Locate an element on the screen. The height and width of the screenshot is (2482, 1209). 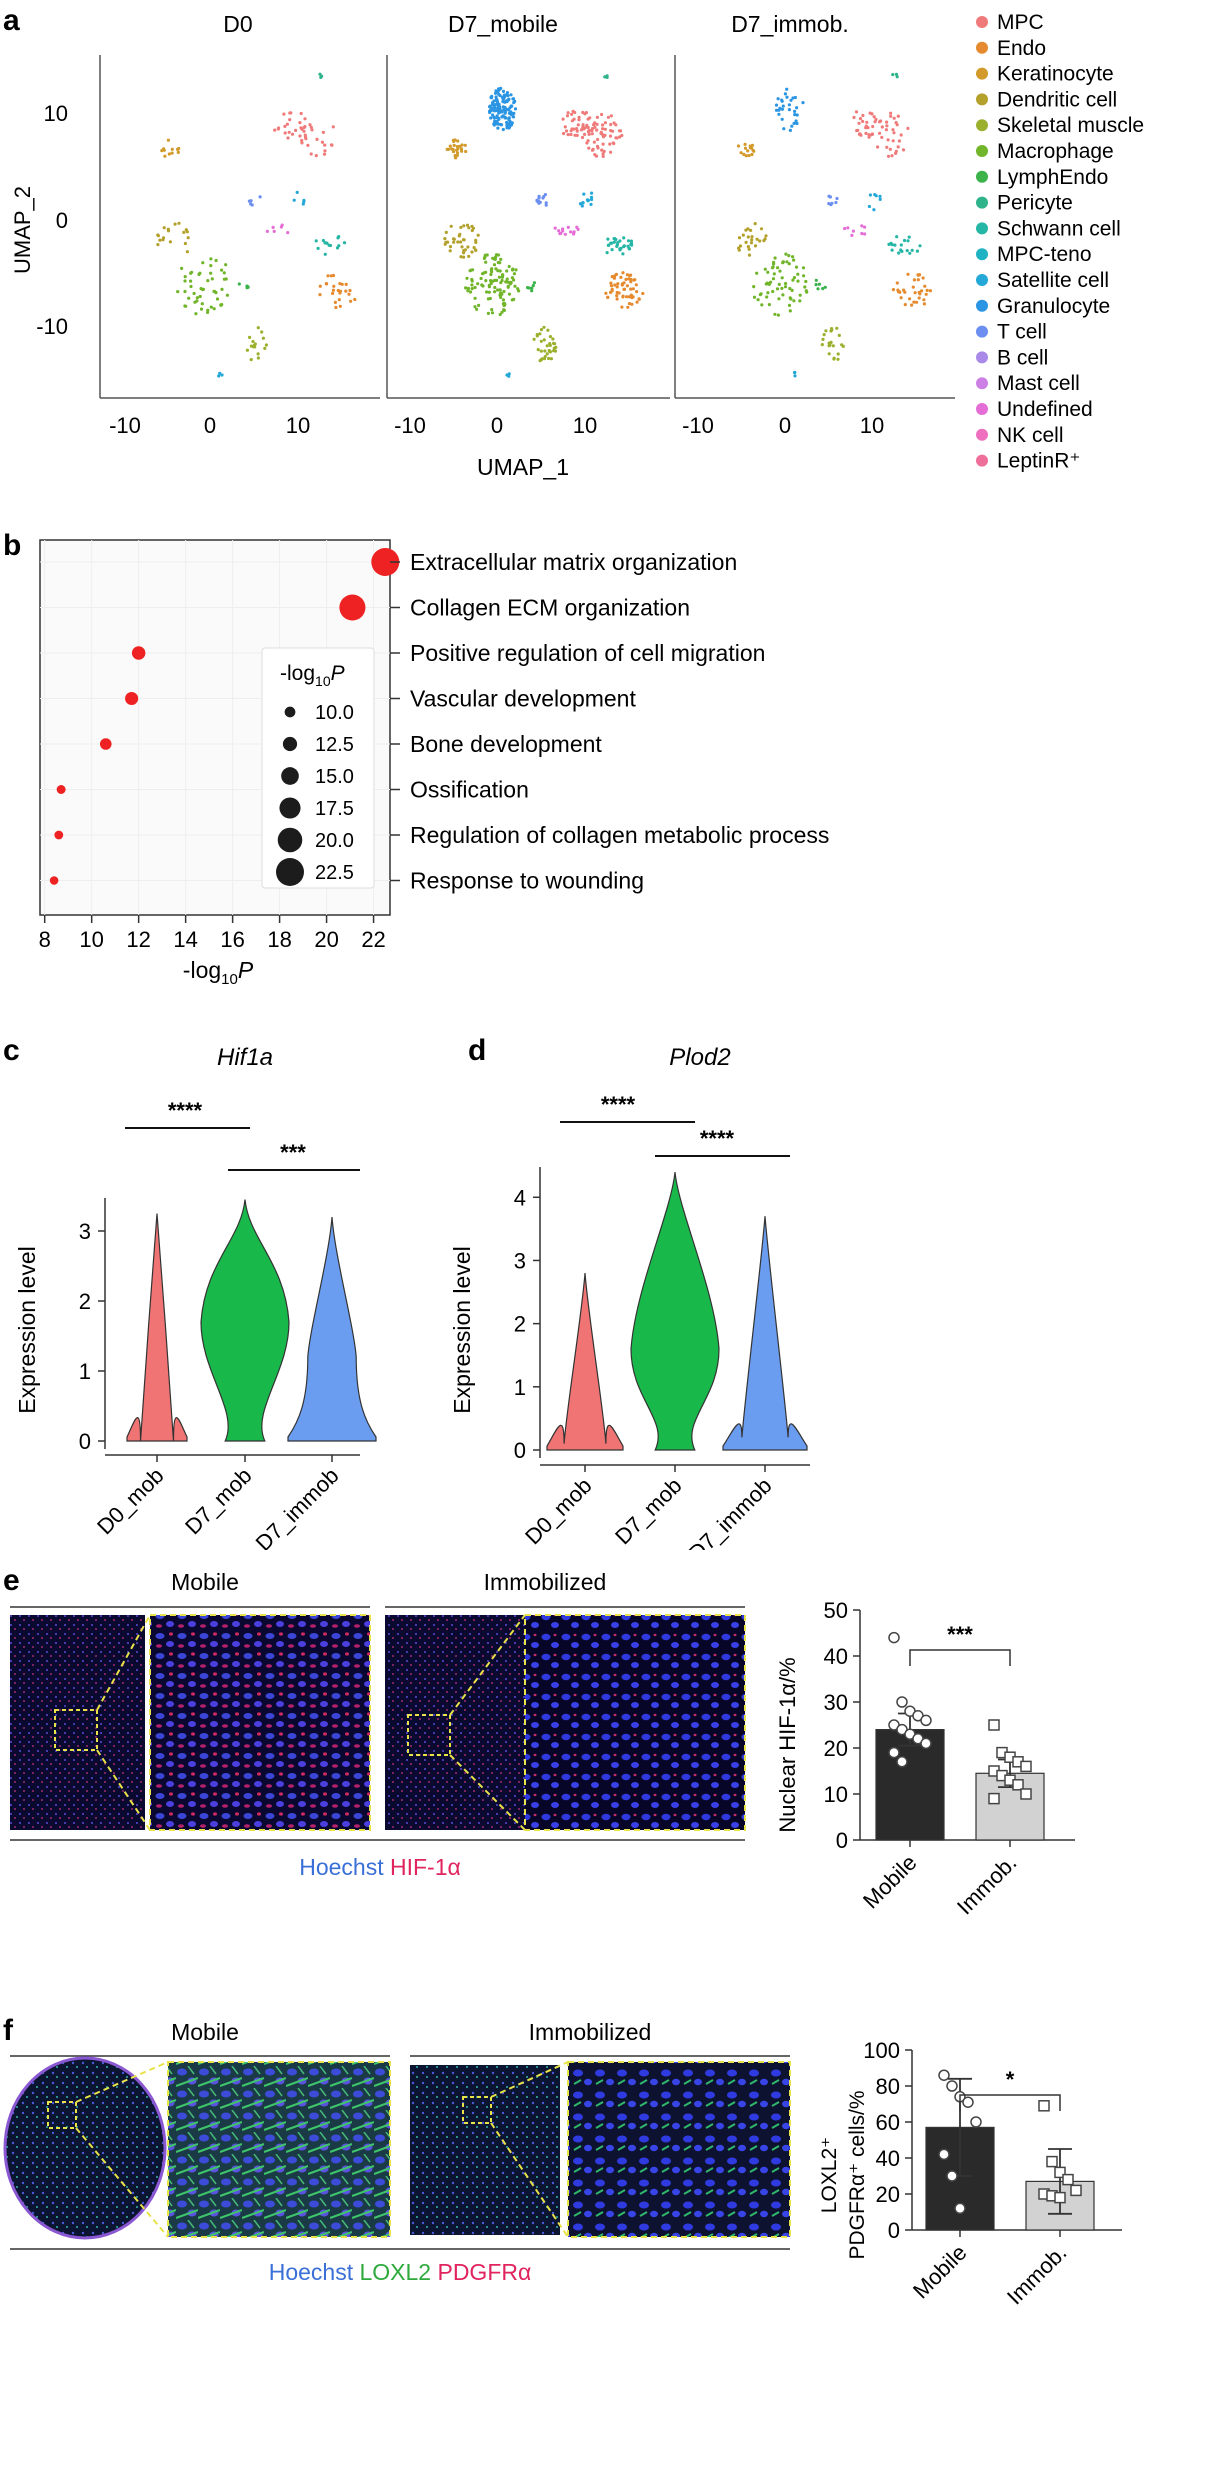
violin-shape is located at coordinates (332, 1329).